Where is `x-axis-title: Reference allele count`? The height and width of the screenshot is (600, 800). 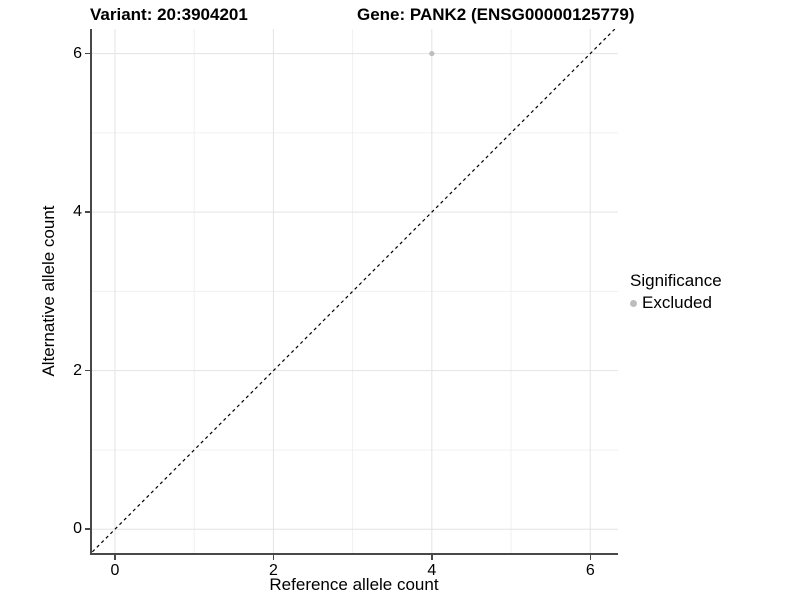
x-axis-title: Reference allele count is located at coordinates (354, 584).